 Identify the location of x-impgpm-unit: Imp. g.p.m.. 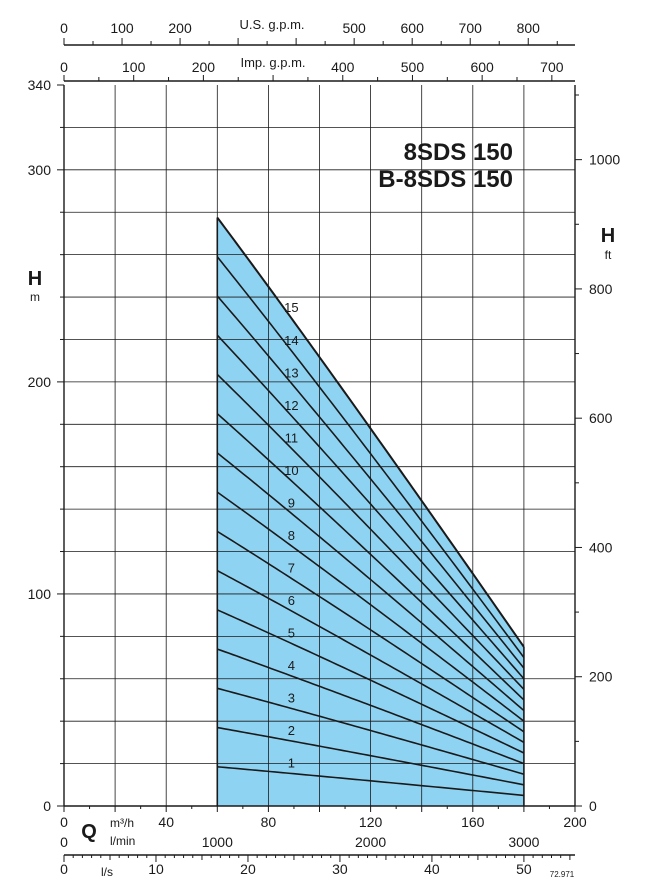
(272, 62).